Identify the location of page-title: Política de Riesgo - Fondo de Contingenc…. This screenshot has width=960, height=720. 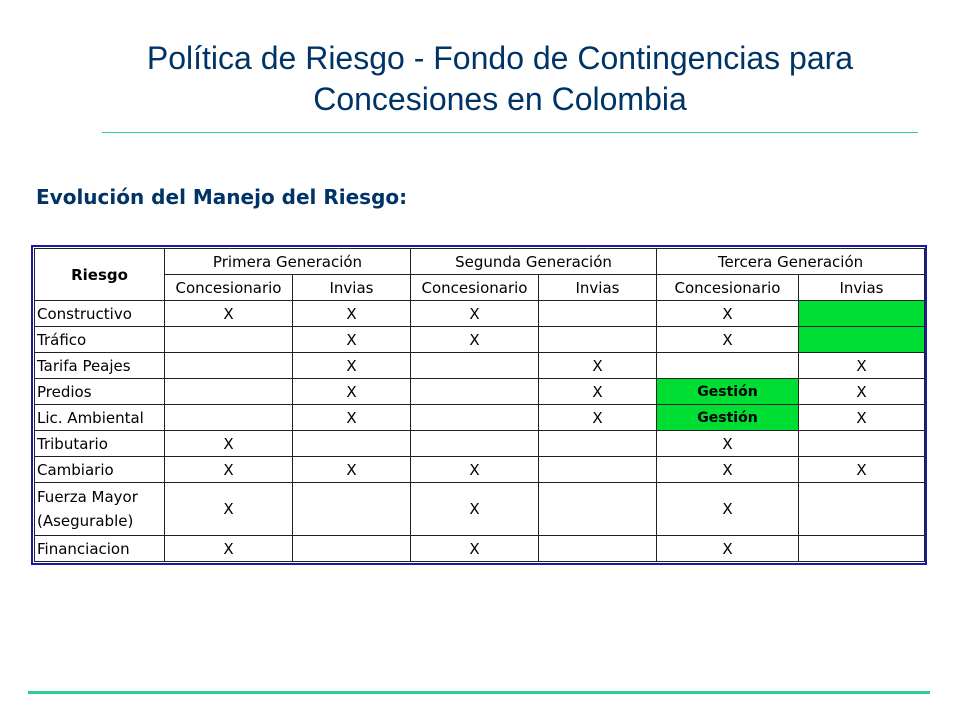
(500, 79).